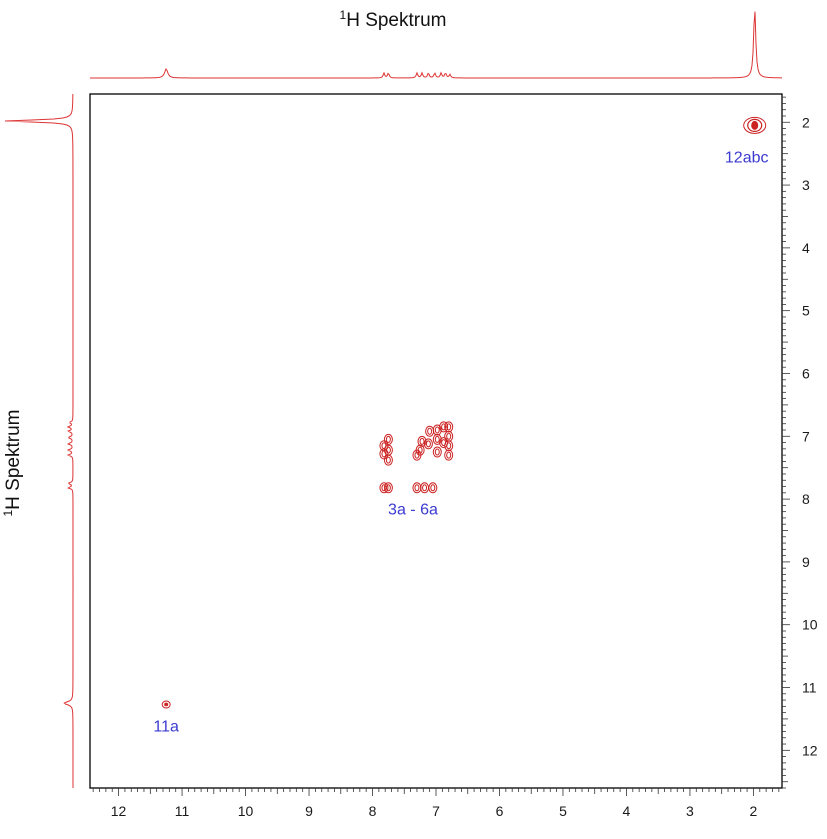 Image resolution: width=827 pixels, height=839 pixels. I want to click on y-tick-label: 6, so click(806, 373).